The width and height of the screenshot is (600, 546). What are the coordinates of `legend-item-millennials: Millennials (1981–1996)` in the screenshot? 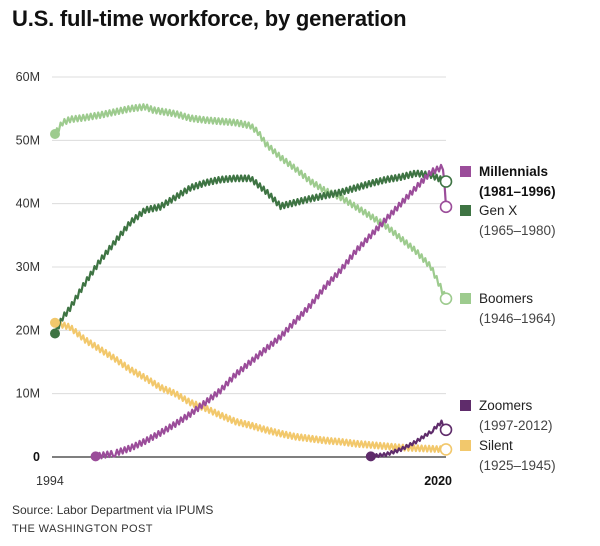 It's located at (508, 181).